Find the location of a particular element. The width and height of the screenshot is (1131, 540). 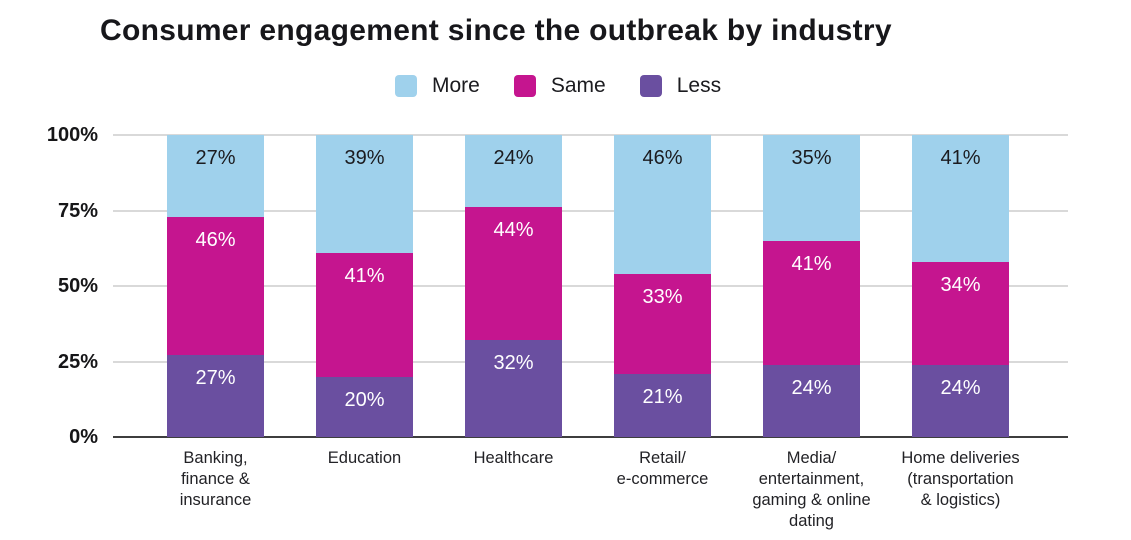

stacked-bar: 41% 34% 24% is located at coordinates (960, 286).